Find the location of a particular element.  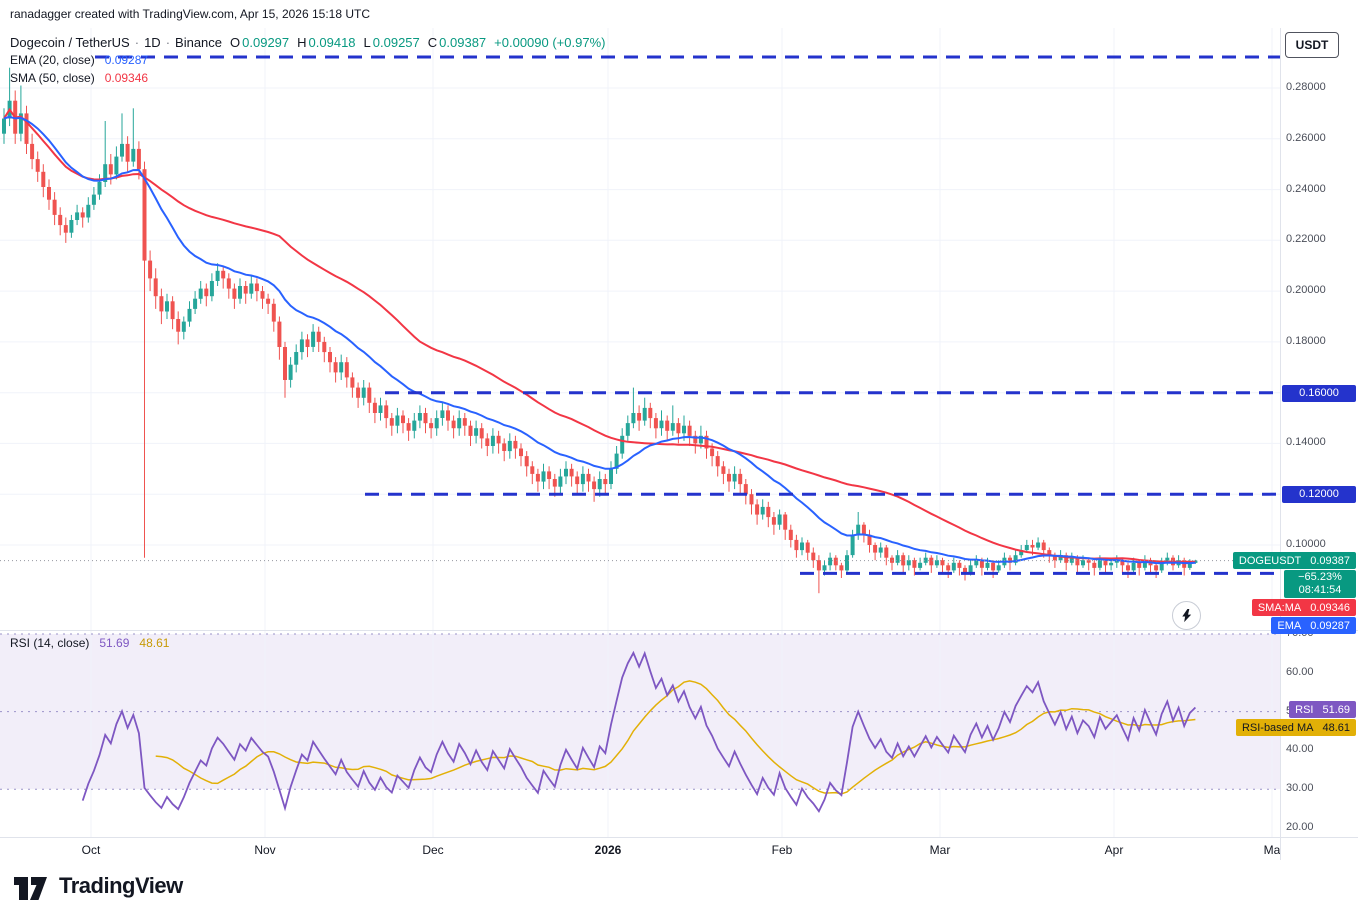

ema-tag: EMA is located at coordinates (1289, 625).